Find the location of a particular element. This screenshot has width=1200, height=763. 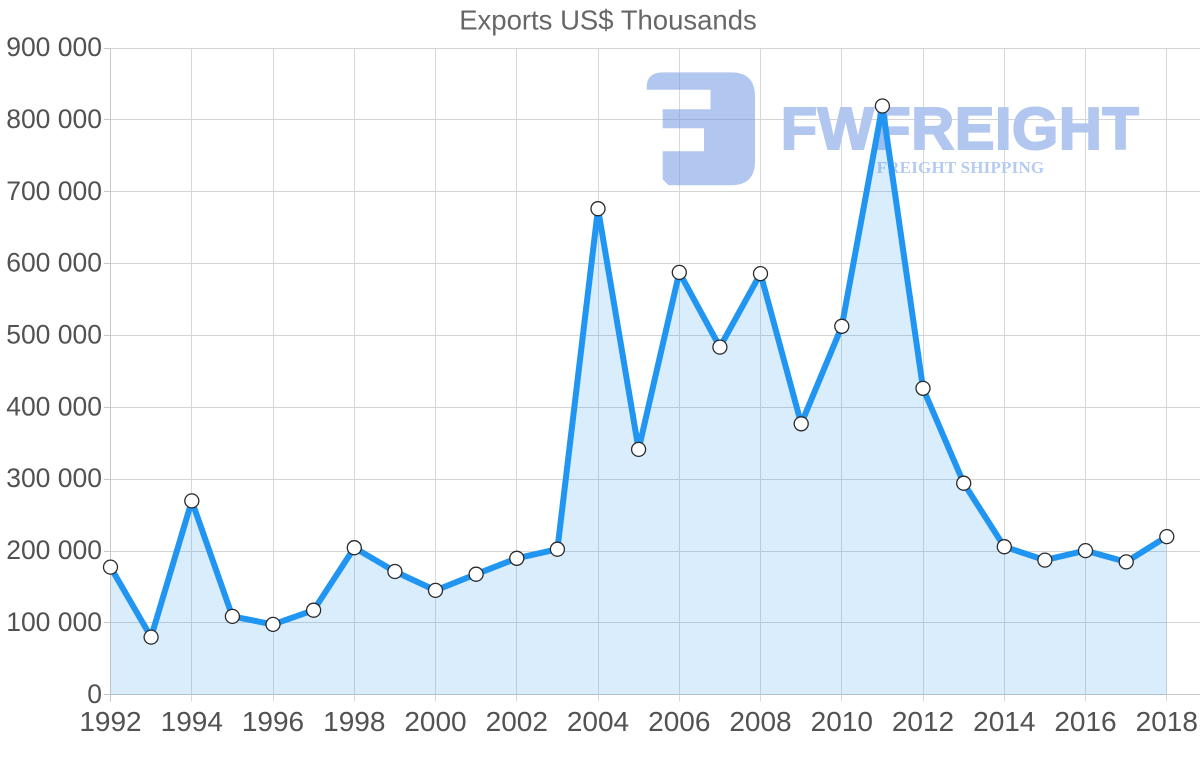

svg-text: 2016 is located at coordinates (1085, 721).